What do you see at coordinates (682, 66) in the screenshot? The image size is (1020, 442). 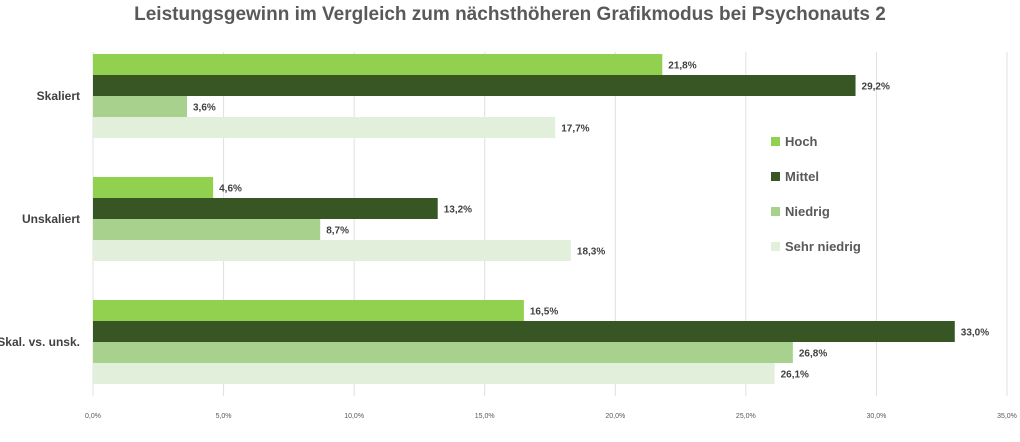 I see `data-label: 21,8%` at bounding box center [682, 66].